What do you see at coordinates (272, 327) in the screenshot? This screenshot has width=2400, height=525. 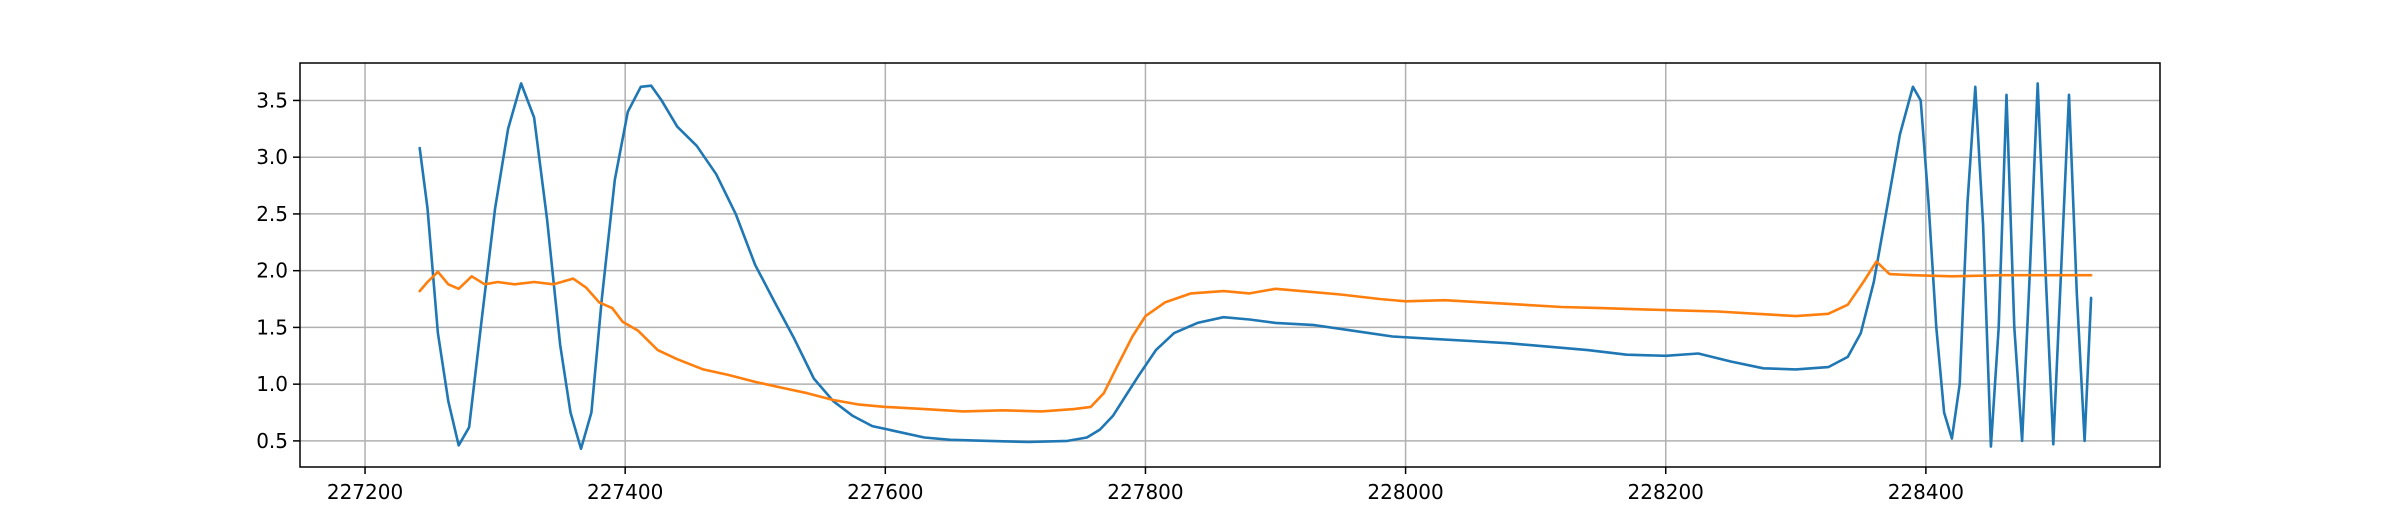 I see `y-tick-label: 1.5` at bounding box center [272, 327].